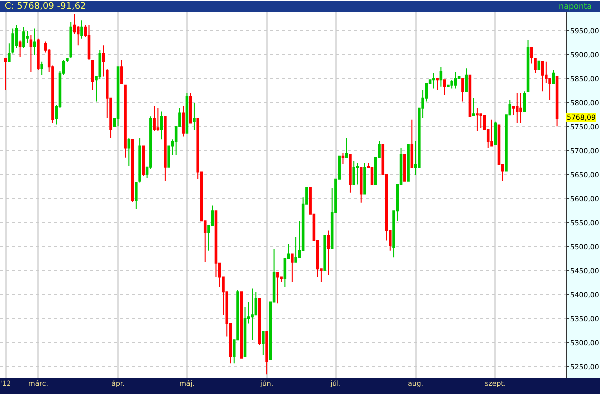 The width and height of the screenshot is (600, 400). I want to click on chart-title: C: 5768,09 -91,62, so click(45, 7).